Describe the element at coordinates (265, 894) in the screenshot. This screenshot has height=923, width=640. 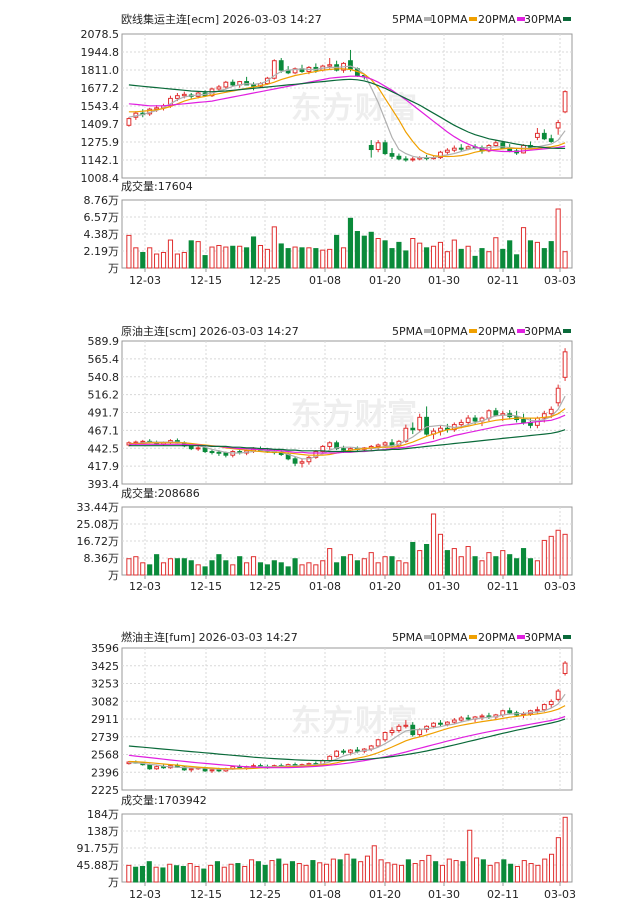
I see `panel3-date-label: 12-25` at that location.